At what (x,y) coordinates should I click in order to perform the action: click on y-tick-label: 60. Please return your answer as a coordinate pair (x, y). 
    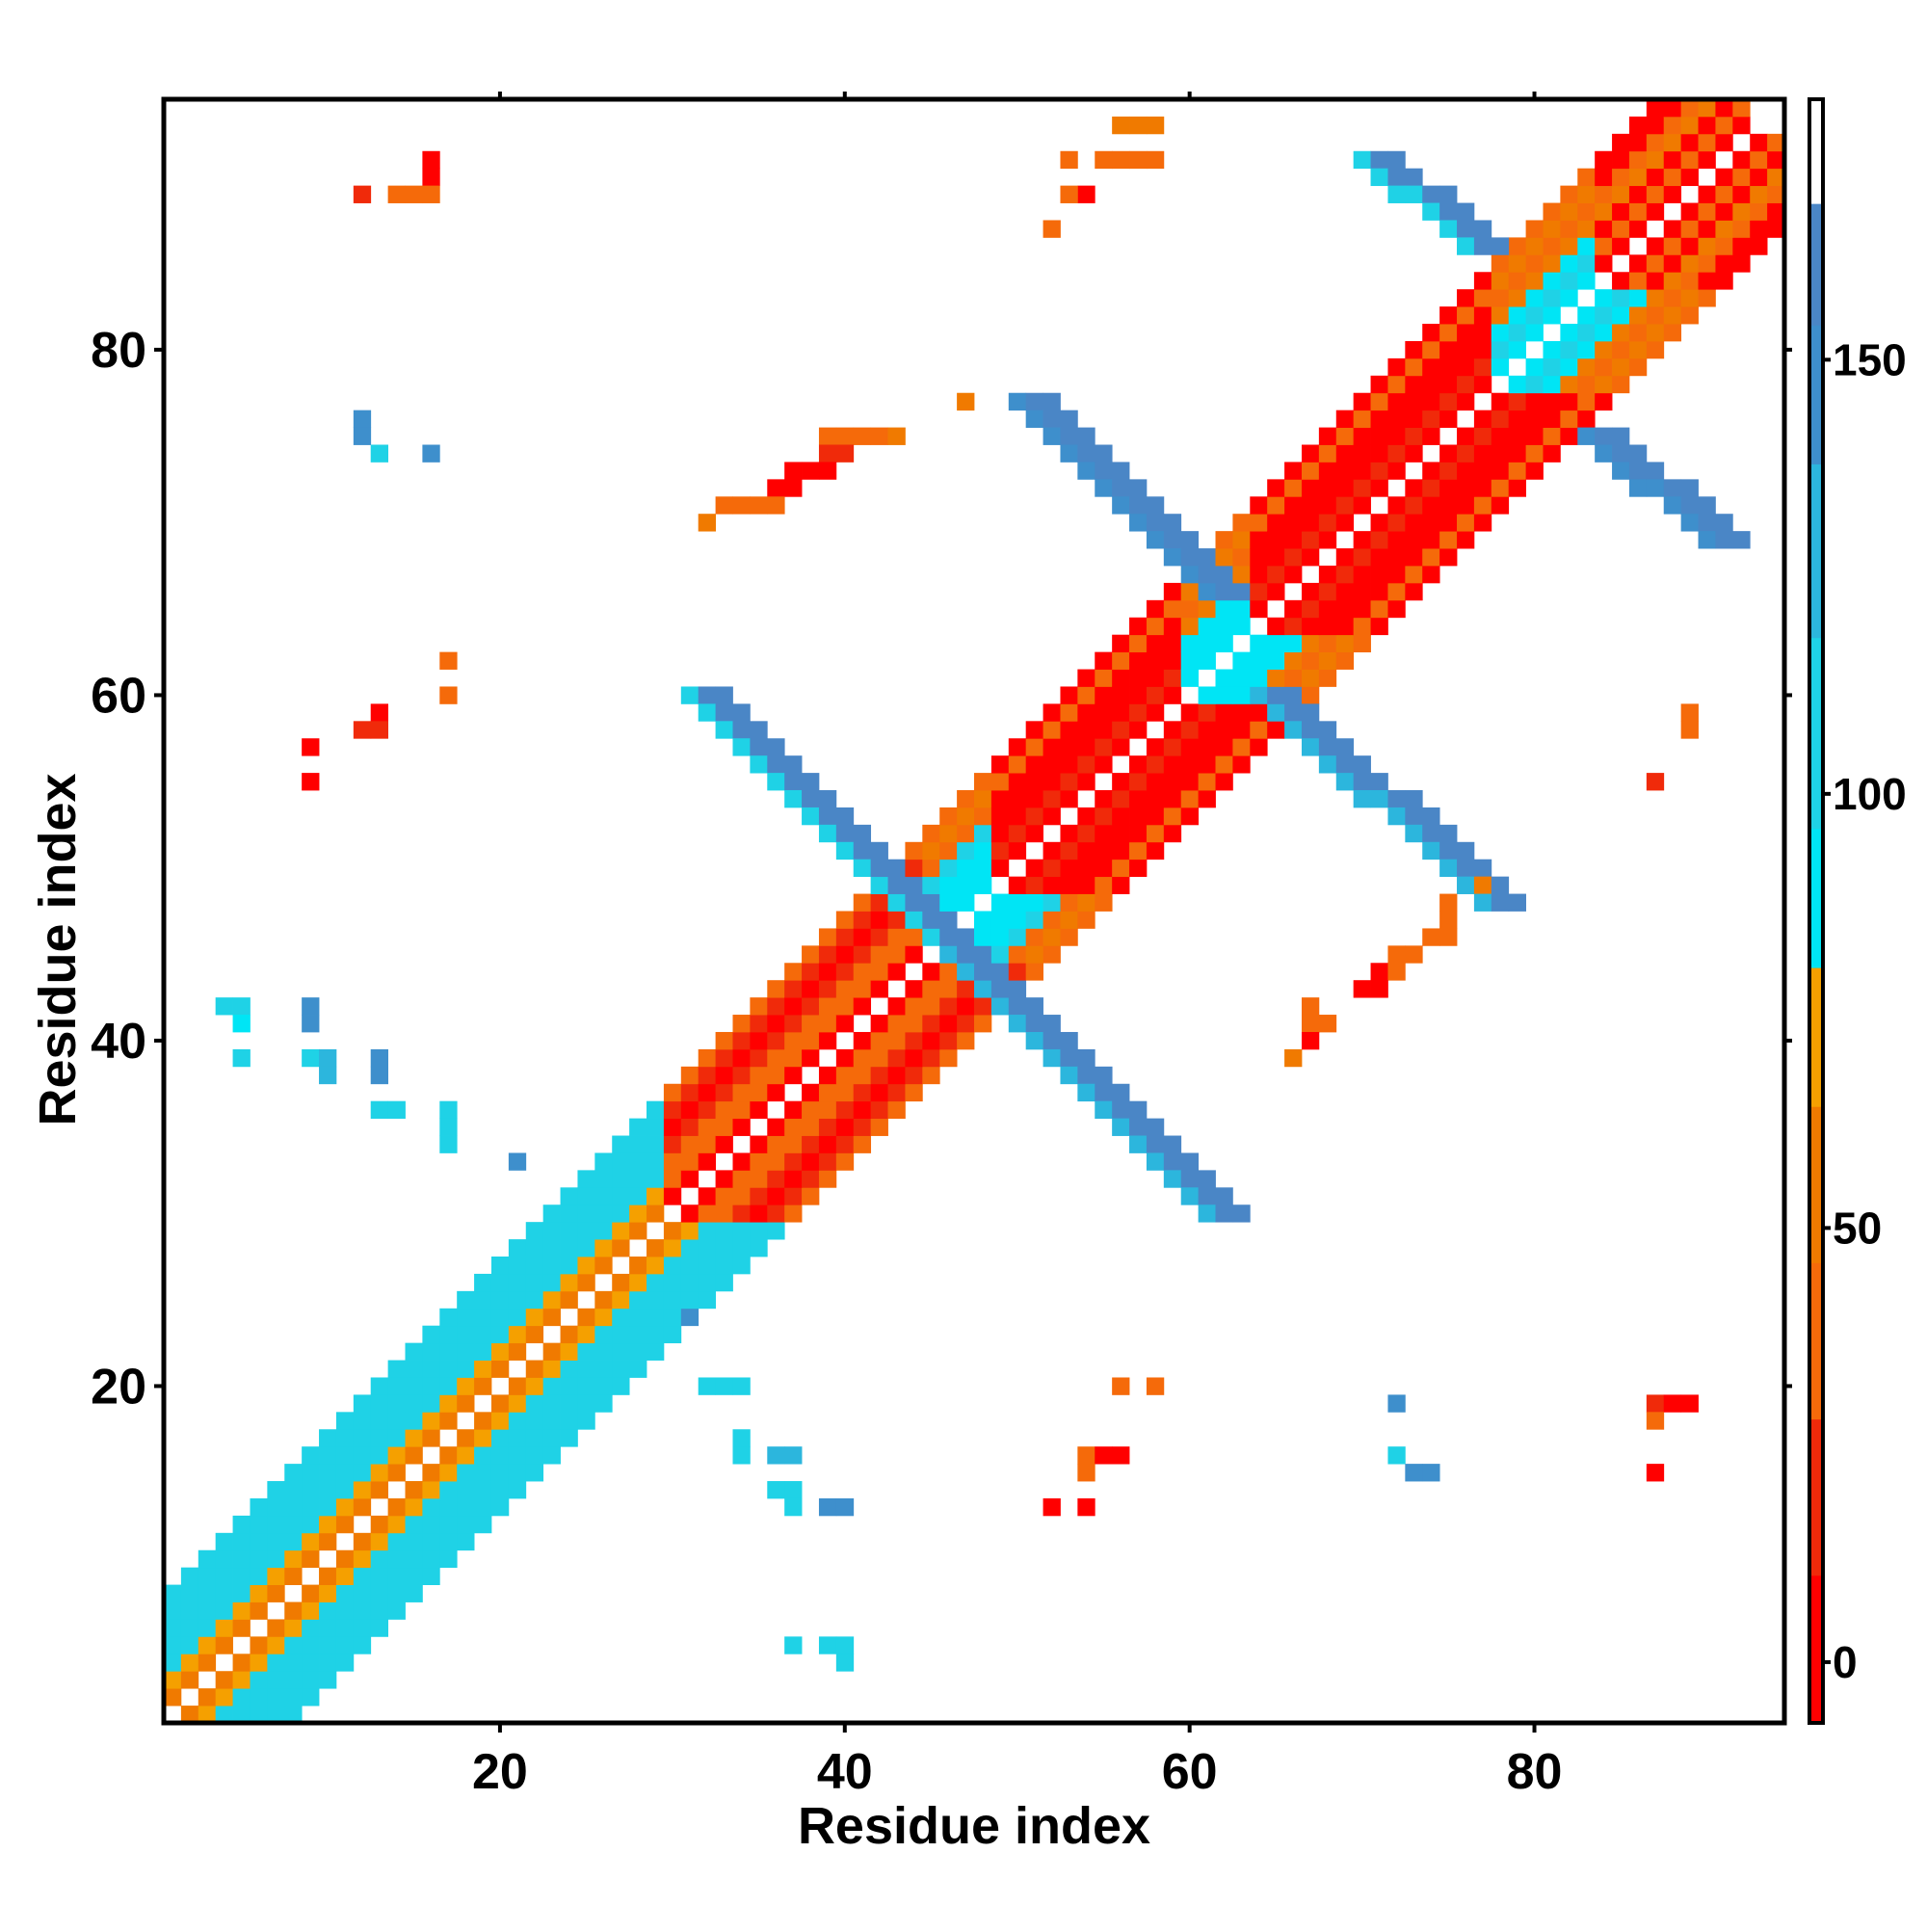
    Looking at the image, I should click on (118, 696).